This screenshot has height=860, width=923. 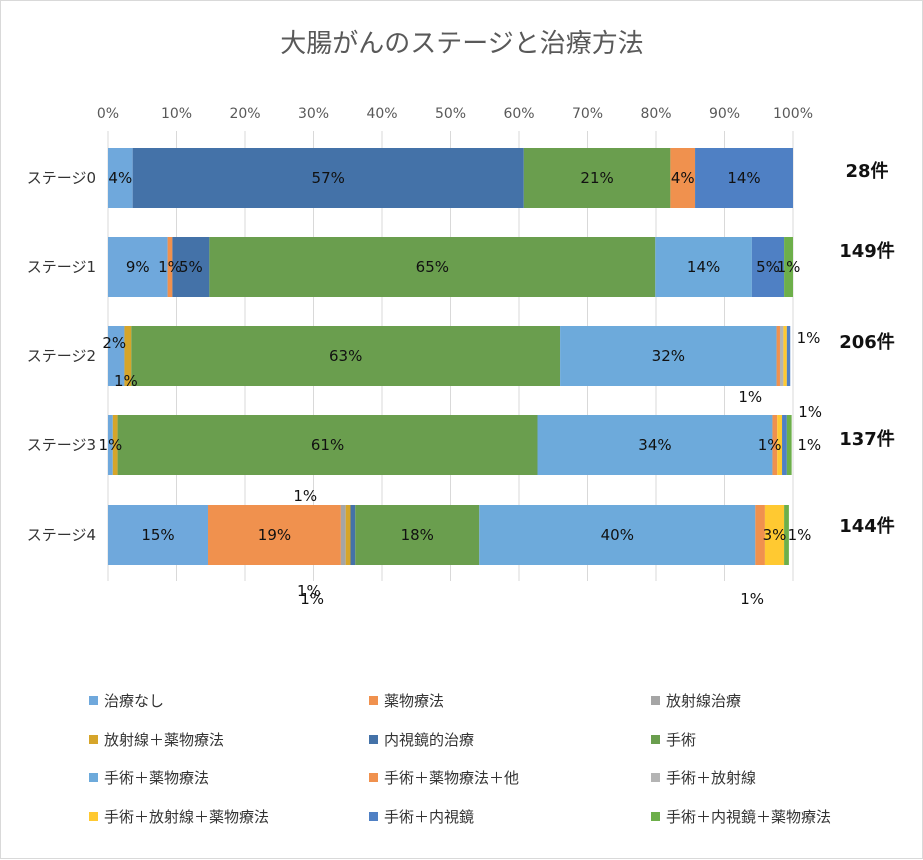 What do you see at coordinates (429, 740) in the screenshot?
I see `legend-label: 内視鏡的治療` at bounding box center [429, 740].